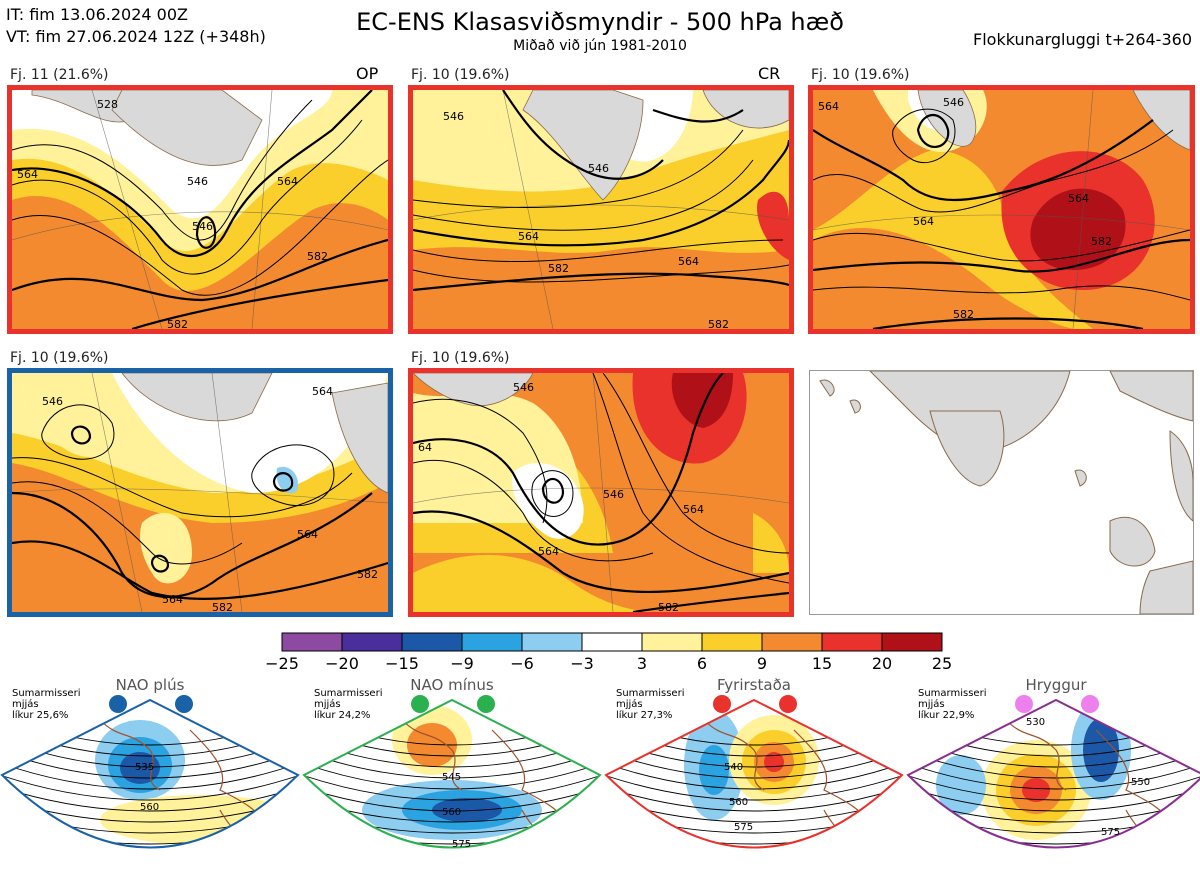 This screenshot has width=1200, height=871. What do you see at coordinates (942, 663) in the screenshot?
I see `colorbar-tick-label: 25` at bounding box center [942, 663].